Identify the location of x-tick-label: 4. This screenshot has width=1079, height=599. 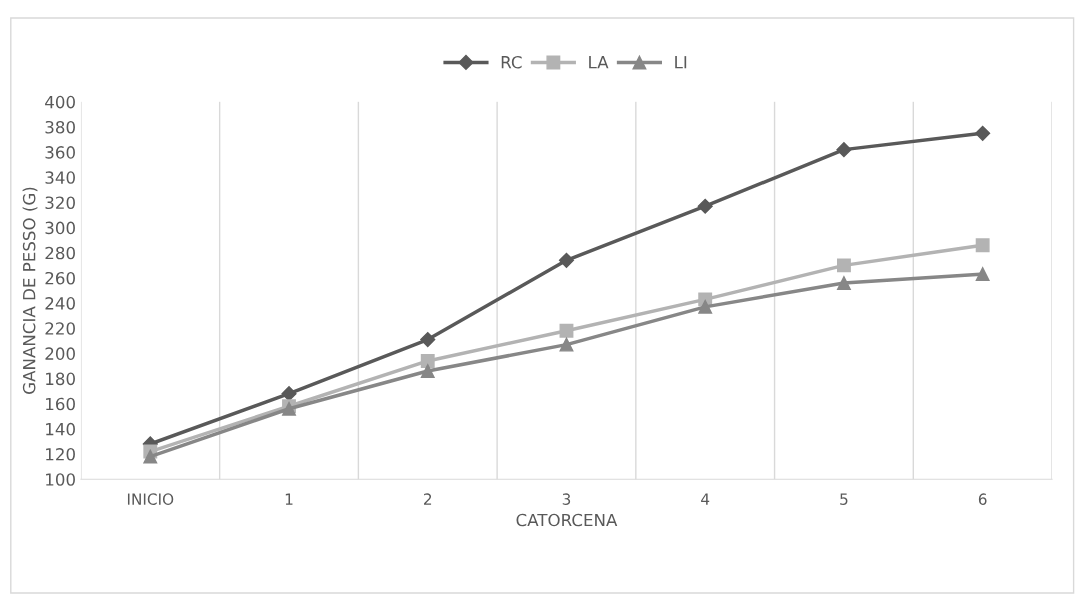
(705, 499).